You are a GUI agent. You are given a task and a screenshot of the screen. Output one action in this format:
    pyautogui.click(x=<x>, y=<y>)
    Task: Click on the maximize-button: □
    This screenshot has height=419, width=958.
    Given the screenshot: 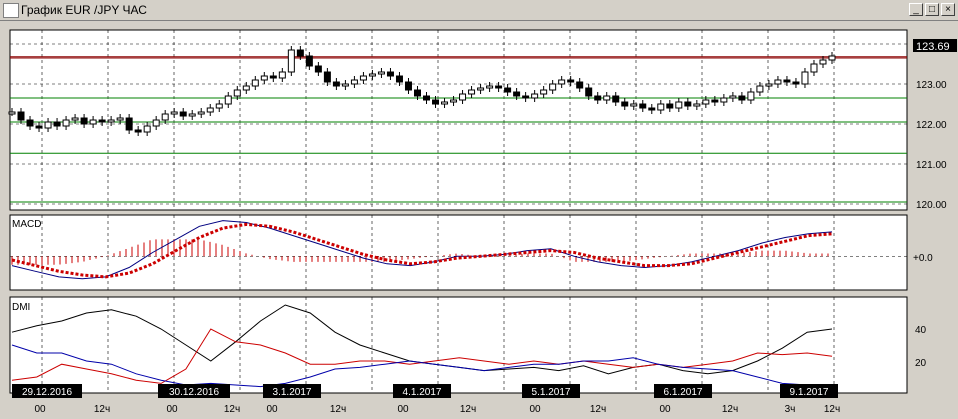 What is the action you would take?
    pyautogui.click(x=932, y=9)
    